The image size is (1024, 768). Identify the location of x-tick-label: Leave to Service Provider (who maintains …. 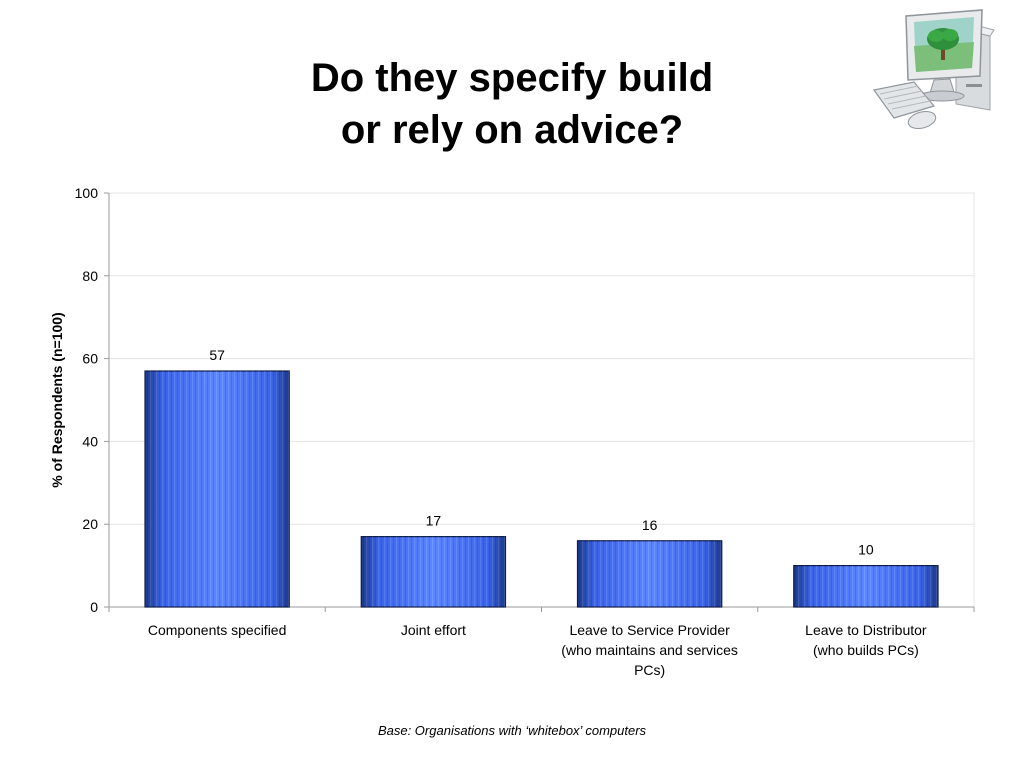
(649, 650).